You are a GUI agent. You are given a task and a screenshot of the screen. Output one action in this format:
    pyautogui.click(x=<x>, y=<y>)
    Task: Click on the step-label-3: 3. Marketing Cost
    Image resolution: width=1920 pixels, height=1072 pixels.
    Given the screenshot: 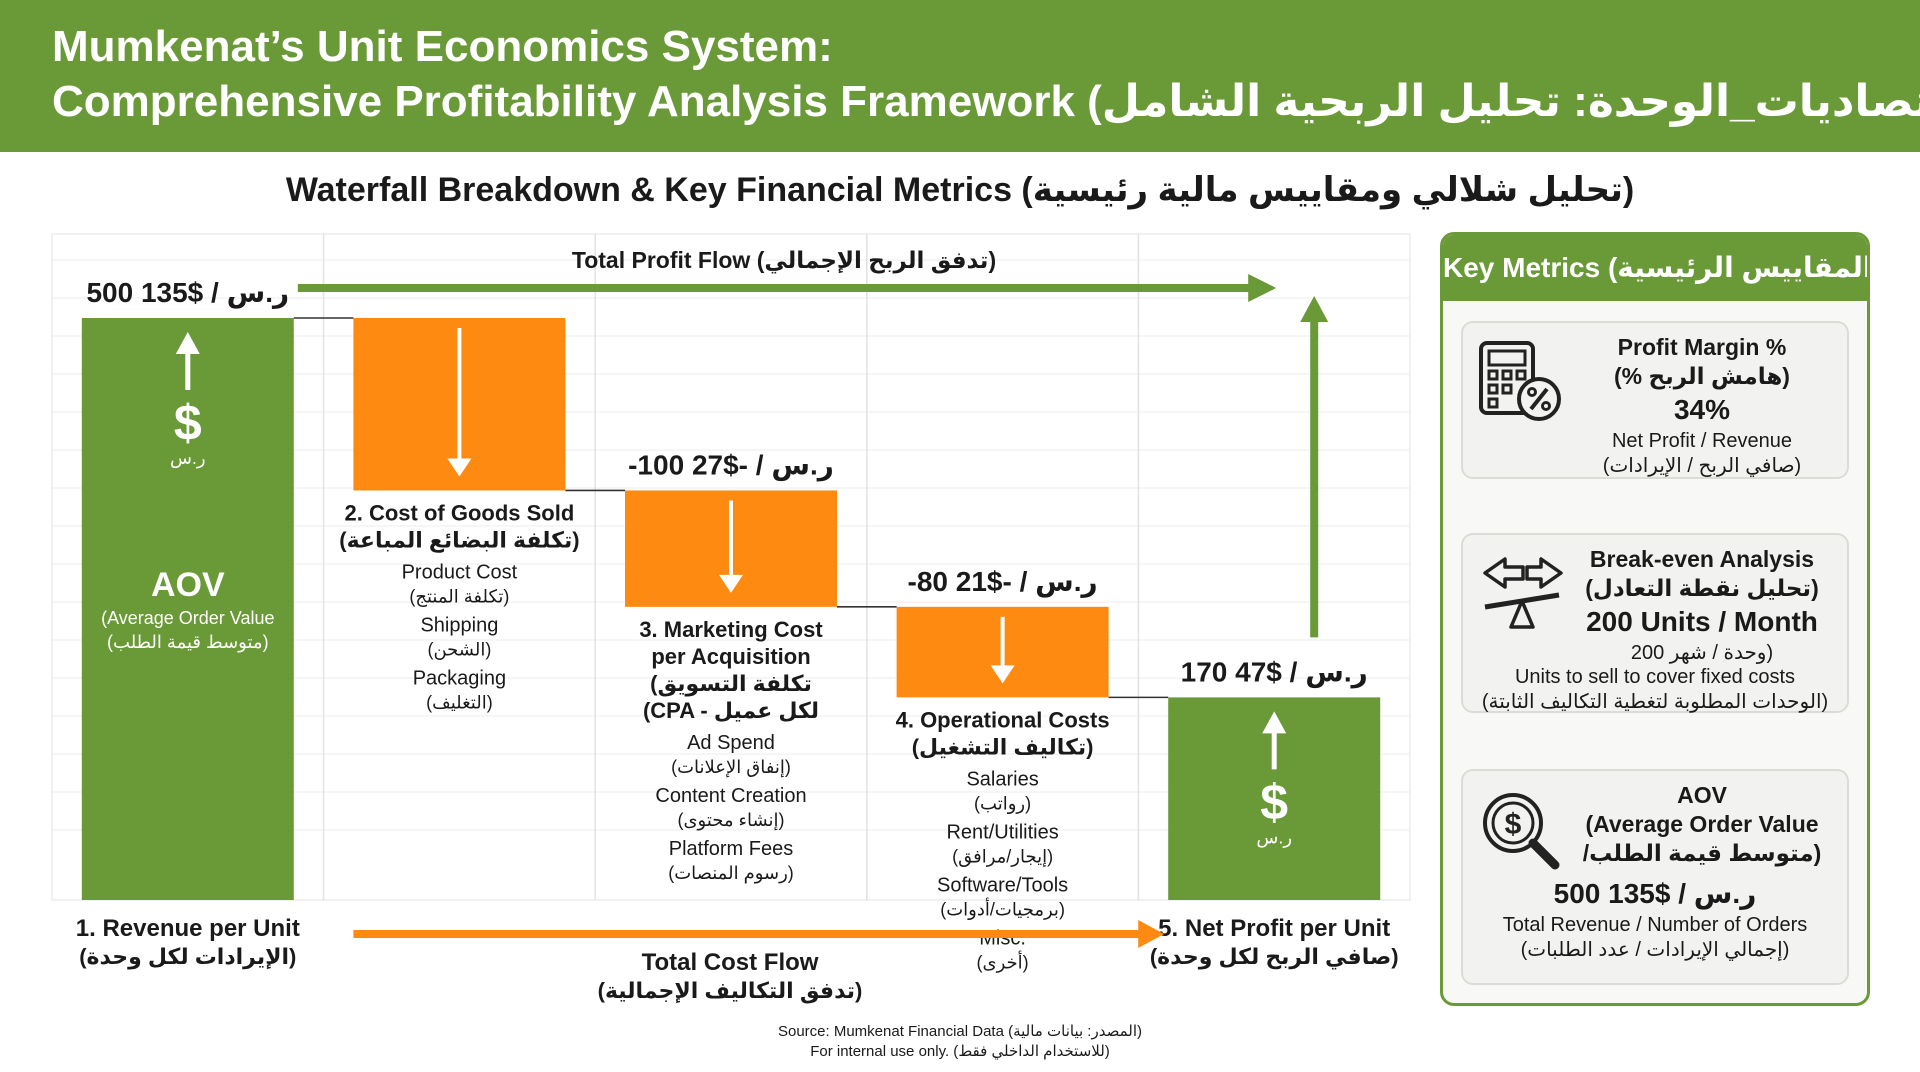 What is the action you would take?
    pyautogui.click(x=731, y=629)
    